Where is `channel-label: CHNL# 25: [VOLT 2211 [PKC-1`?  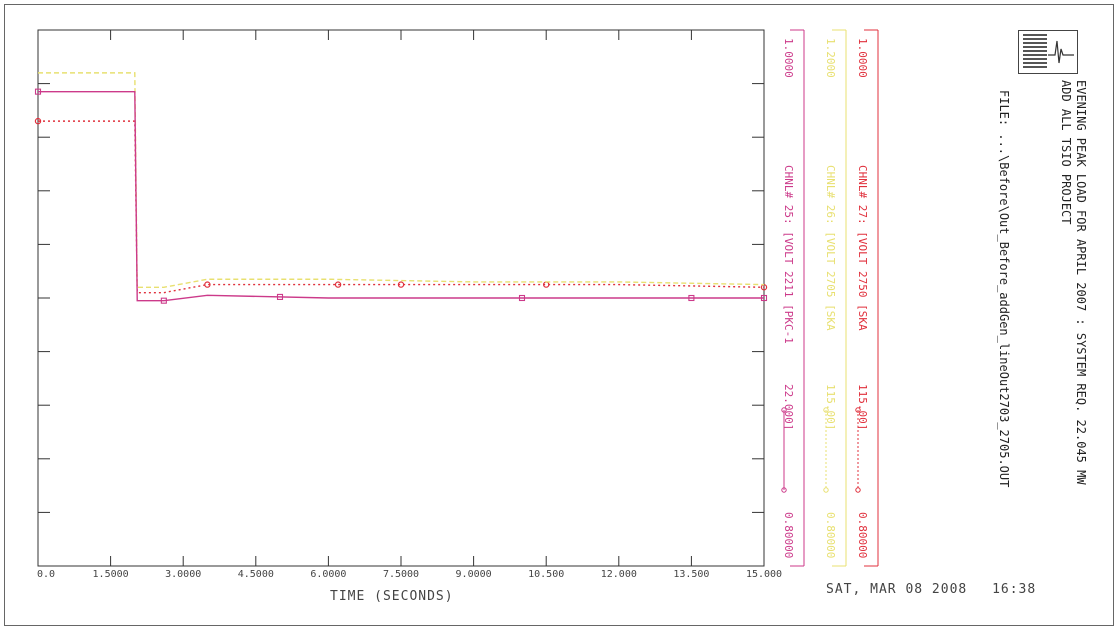 channel-label: CHNL# 25: [VOLT 2211 [PKC-1 is located at coordinates (788, 254).